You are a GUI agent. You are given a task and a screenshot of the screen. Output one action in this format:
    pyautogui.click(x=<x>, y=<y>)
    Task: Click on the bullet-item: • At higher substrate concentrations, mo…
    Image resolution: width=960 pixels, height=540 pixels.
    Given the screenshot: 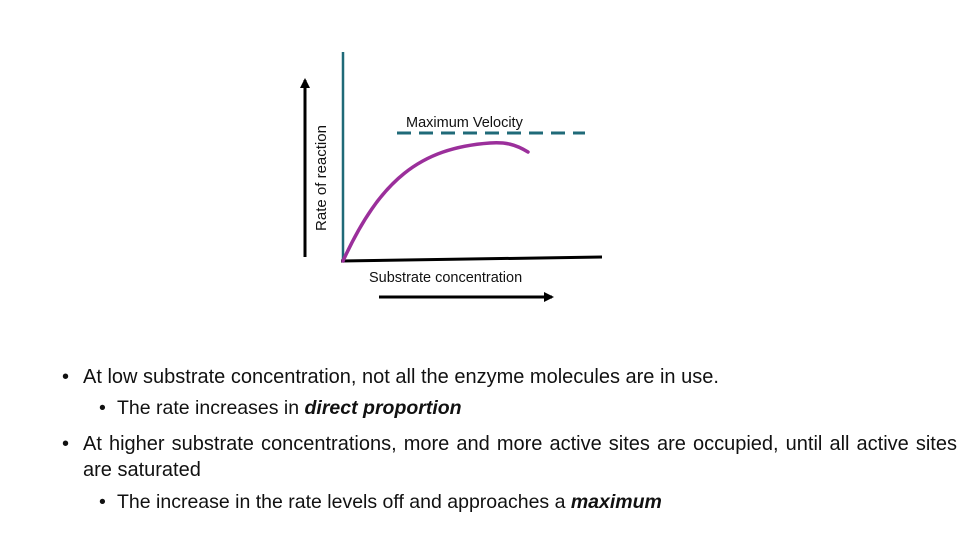 What is the action you would take?
    pyautogui.click(x=509, y=457)
    